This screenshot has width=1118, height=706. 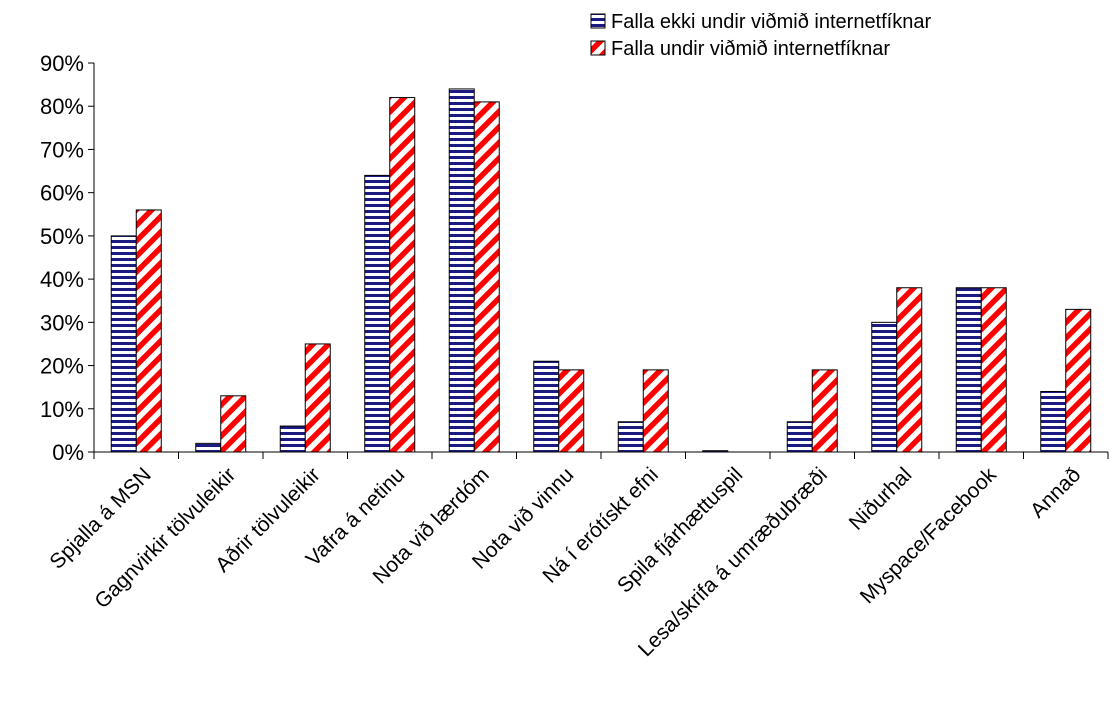 What do you see at coordinates (68, 452) in the screenshot?
I see `y-tick-label: 0%` at bounding box center [68, 452].